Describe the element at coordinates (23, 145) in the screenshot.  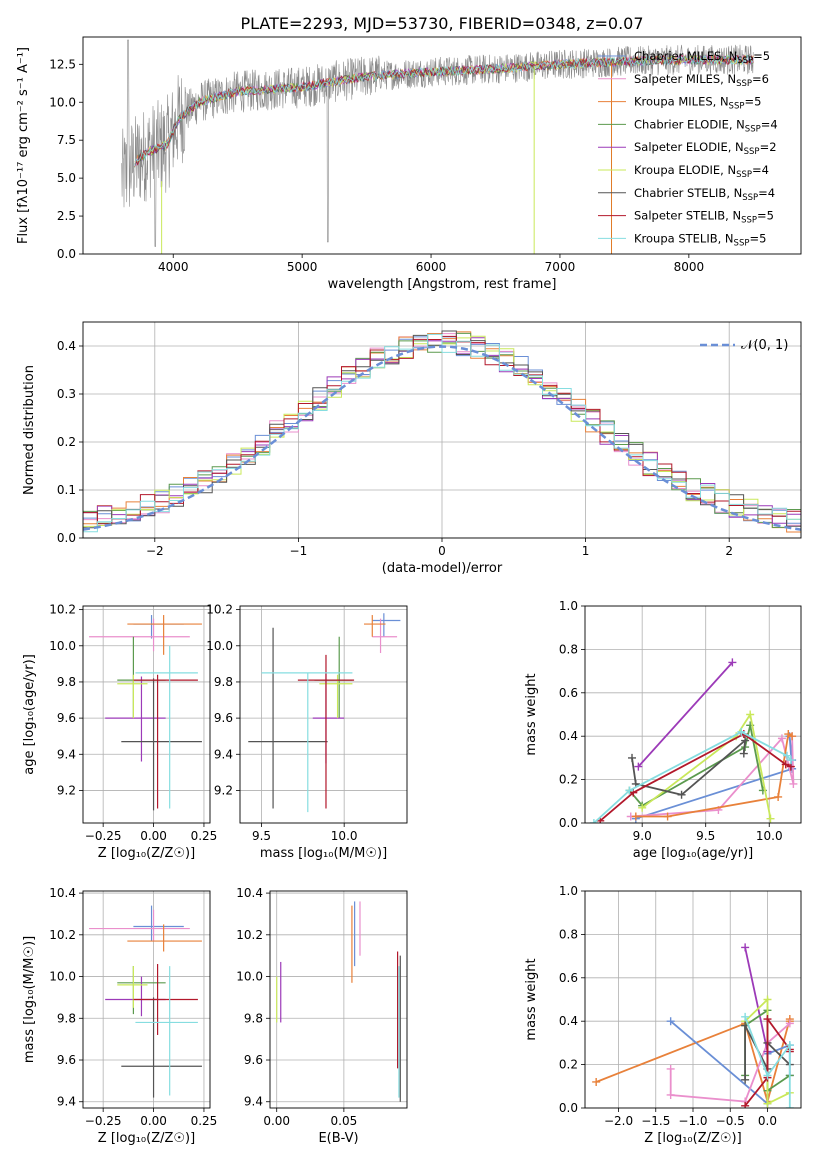
I see `y-axis-label: Flux [fλ10⁻¹⁷ erg cm⁻² s⁻¹ A⁻¹]` at that location.